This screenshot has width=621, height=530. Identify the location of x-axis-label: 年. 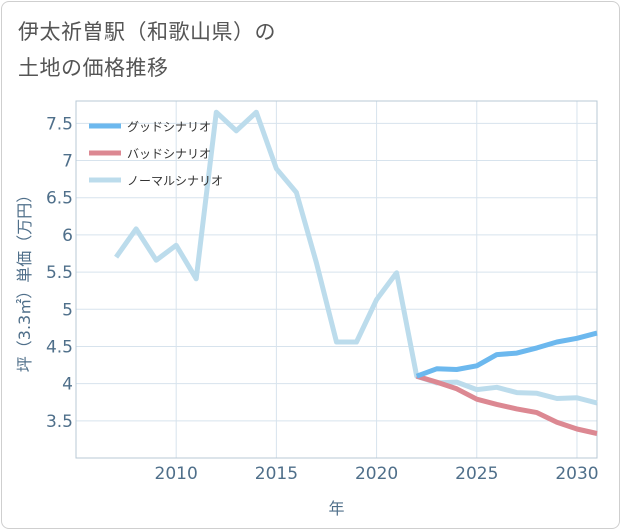
(336, 508).